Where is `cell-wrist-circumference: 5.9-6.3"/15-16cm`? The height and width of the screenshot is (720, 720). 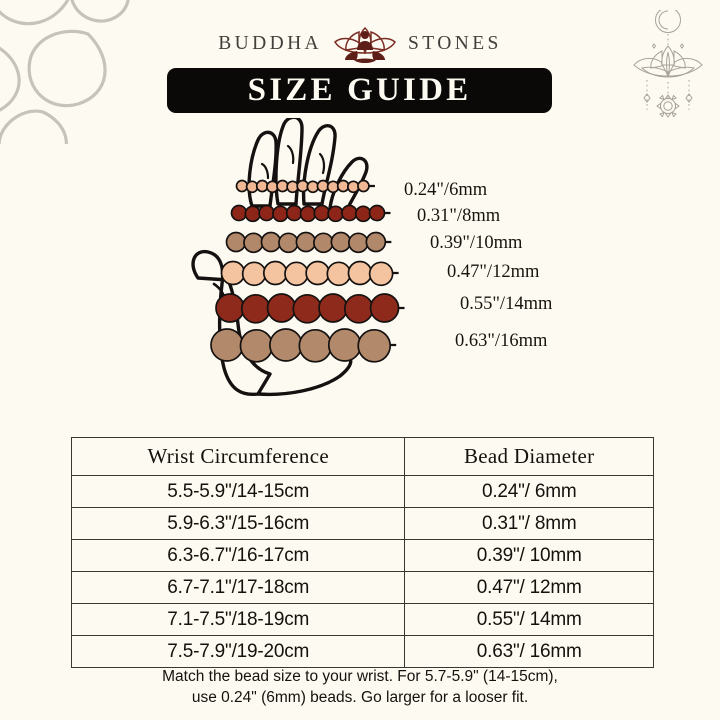
cell-wrist-circumference: 5.9-6.3"/15-16cm is located at coordinates (238, 523).